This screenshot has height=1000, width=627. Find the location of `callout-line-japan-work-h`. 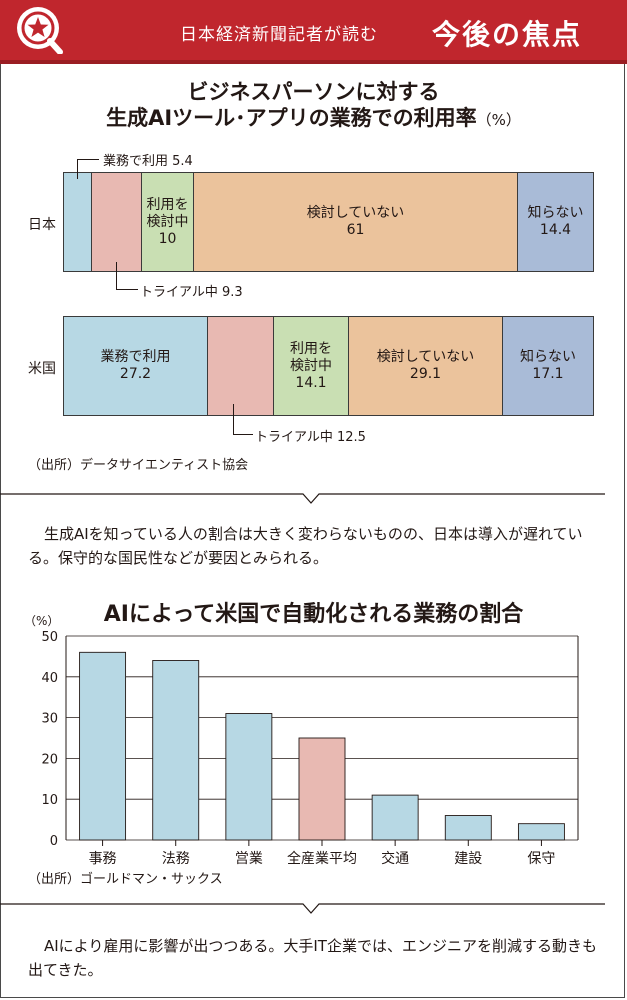

callout-line-japan-work-h is located at coordinates (88, 159).